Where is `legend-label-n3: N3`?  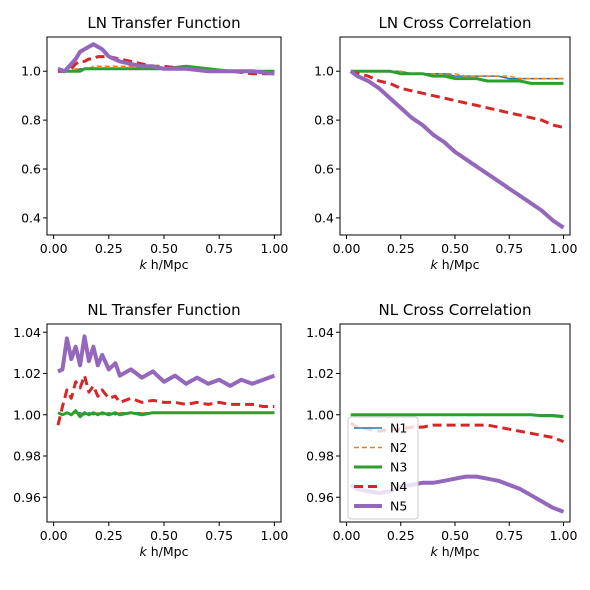
legend-label-n3: N3 is located at coordinates (398, 467).